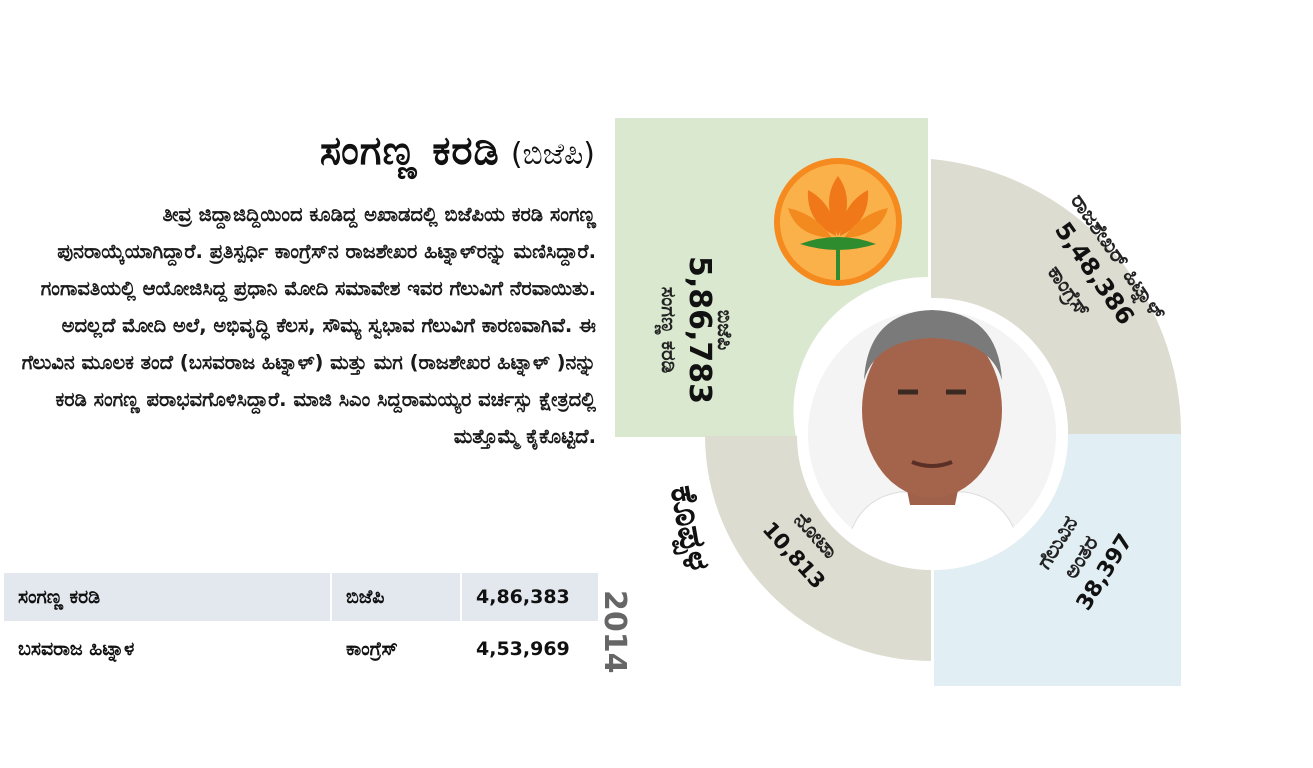 The image size is (1313, 768). I want to click on row-party: ಬಿಜೆಪಿ, so click(395, 597).